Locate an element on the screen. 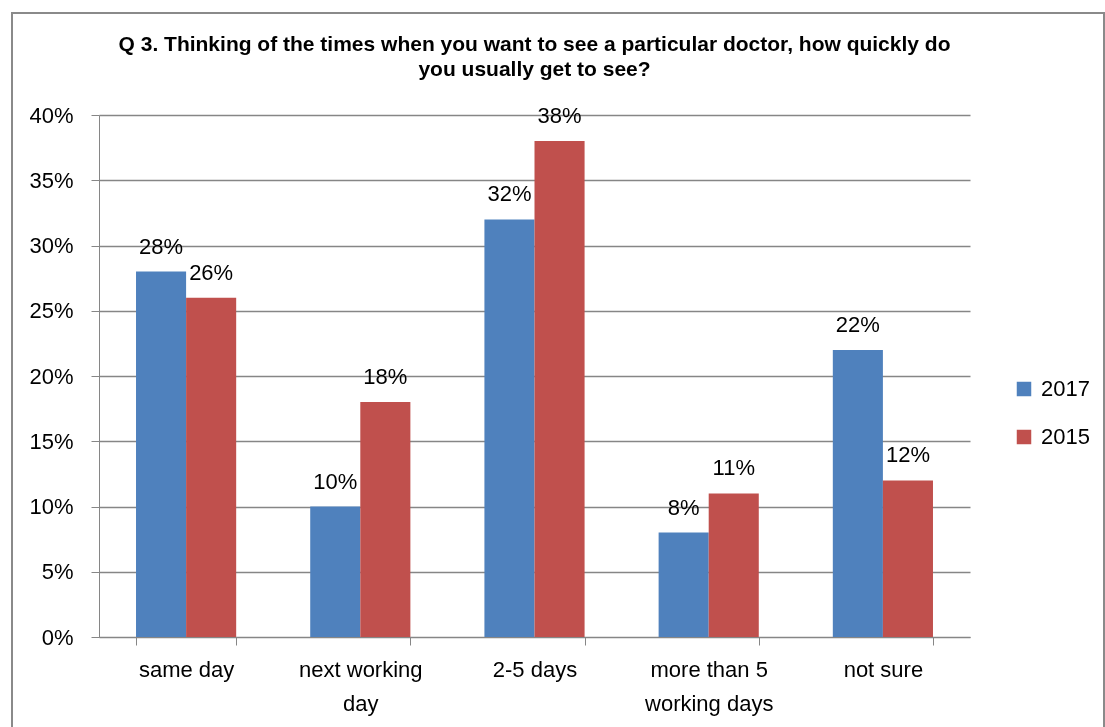 The image size is (1105, 727). y-tick-label: 0% is located at coordinates (57, 637).